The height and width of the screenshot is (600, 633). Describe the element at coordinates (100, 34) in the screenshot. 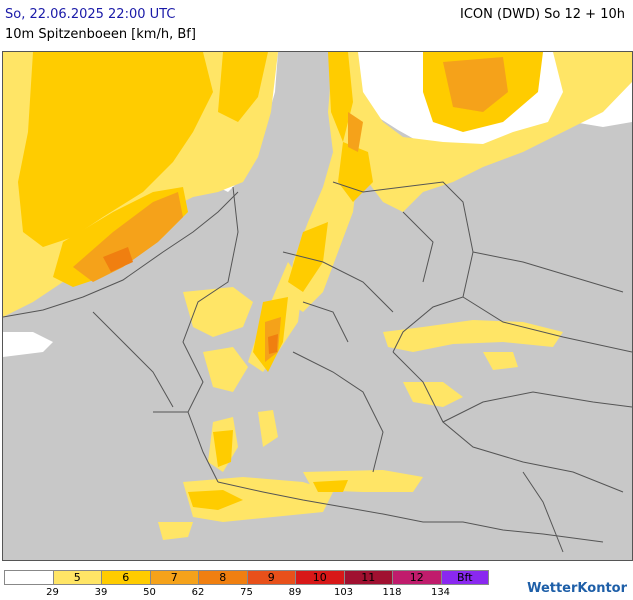

I see `parameter-subtitle: 10m Spitzenboeen [km/h, Bf]` at that location.